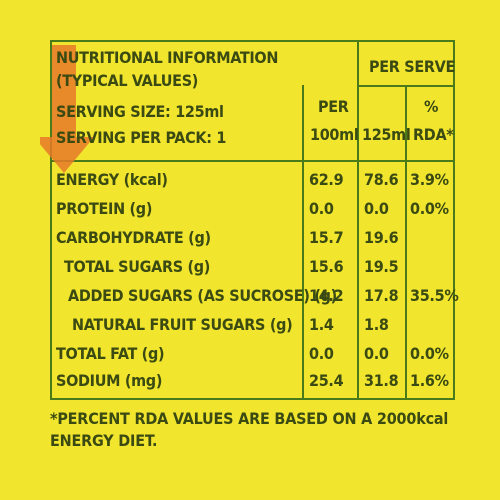  I want to click on row-rda: 35.5%, so click(434, 295).